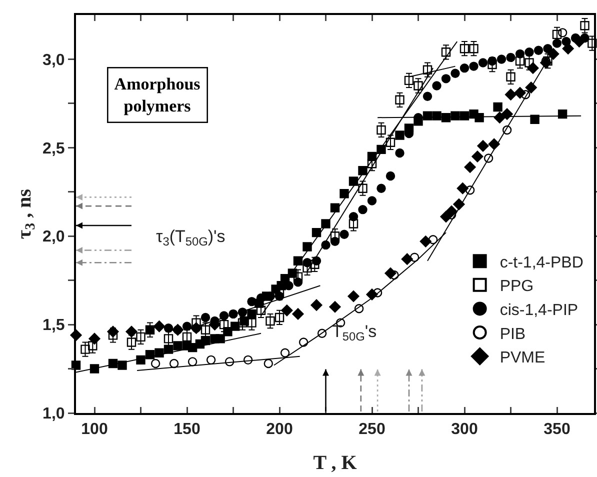 Image resolution: width=597 pixels, height=477 pixels. What do you see at coordinates (542, 263) in the screenshot?
I see `legend-label: c-t-1,4-PBD` at bounding box center [542, 263].